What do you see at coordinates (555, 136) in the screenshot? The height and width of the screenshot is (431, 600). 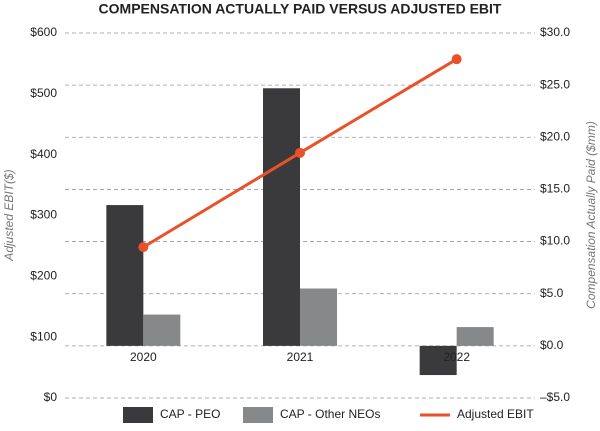 I see `y2-tick-label: $20.0` at bounding box center [555, 136].